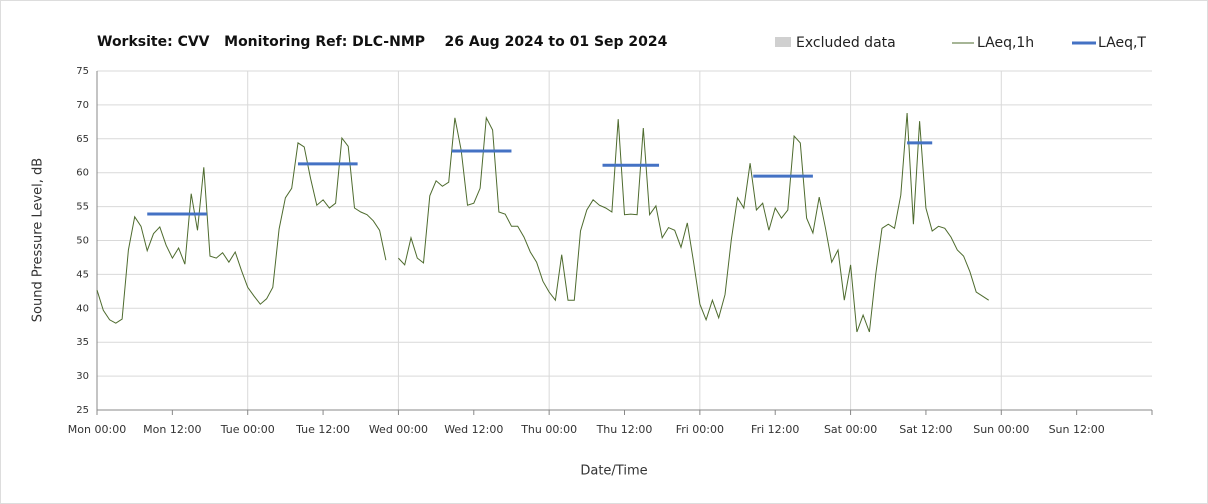 This screenshot has width=1208, height=504. Describe the element at coordinates (1005, 43) in the screenshot. I see `legend-label: LAeq,1h` at that location.